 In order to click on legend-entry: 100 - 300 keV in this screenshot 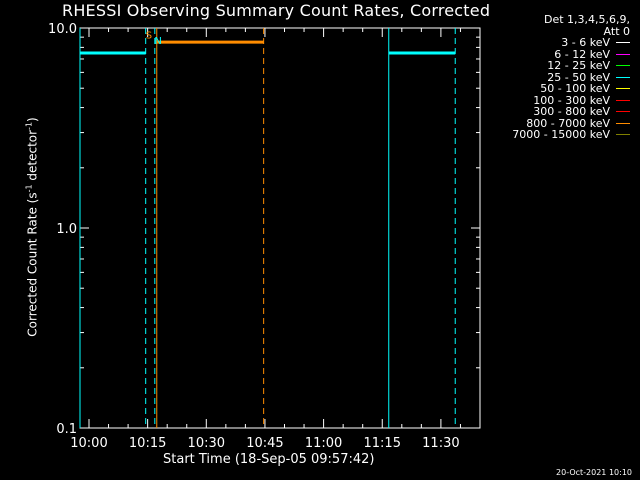, I will do `click(571, 100)`.